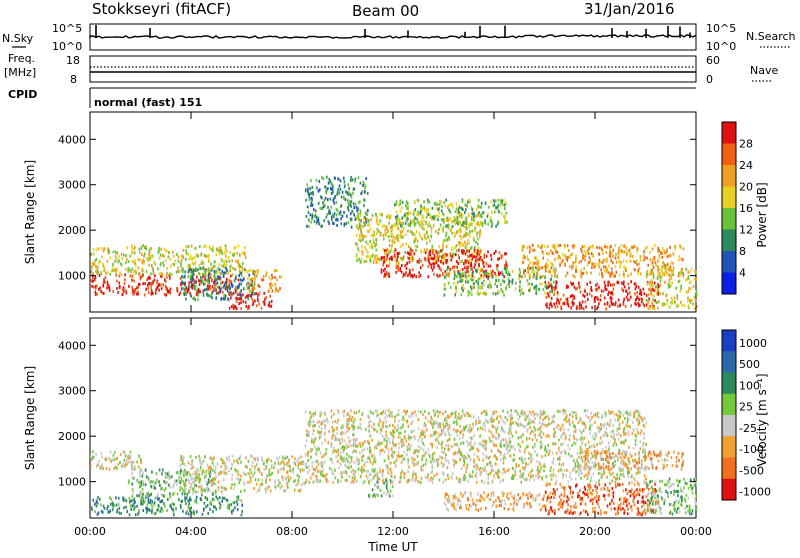 This screenshot has height=558, width=800. I want to click on freq-tick-low: 8, so click(73, 79).